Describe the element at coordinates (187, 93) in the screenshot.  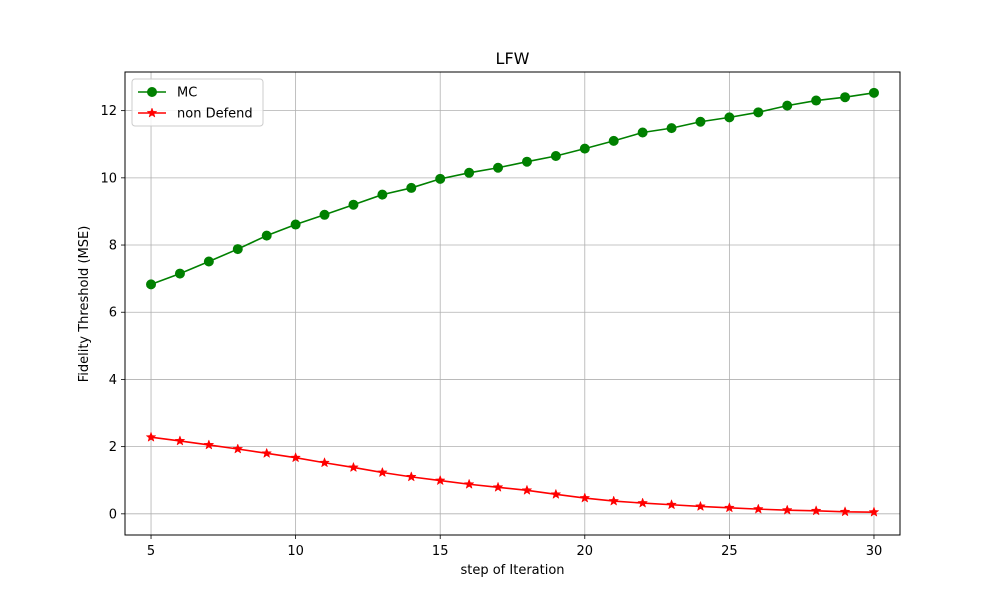
I see `legend-label: MC` at that location.